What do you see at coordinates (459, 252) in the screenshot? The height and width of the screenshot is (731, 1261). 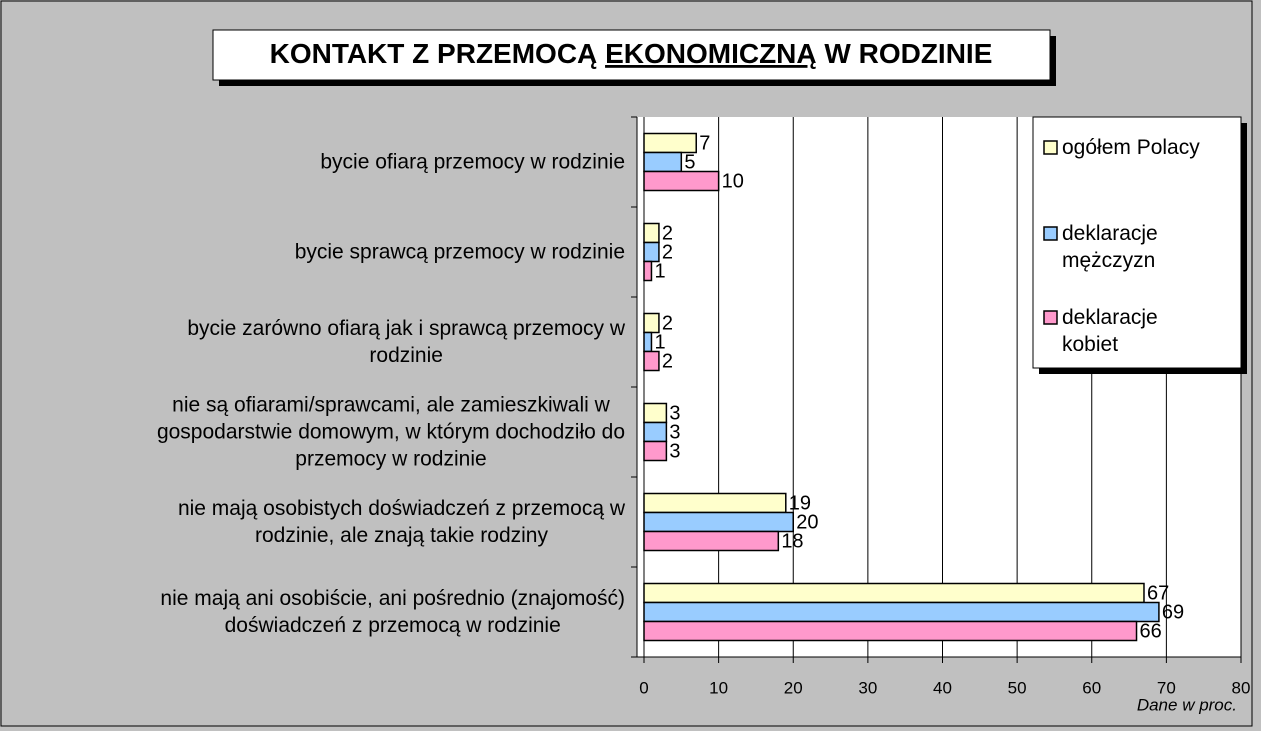 I see `y-tick-label: bycie sprawcą przemocy w rodzinie` at bounding box center [459, 252].